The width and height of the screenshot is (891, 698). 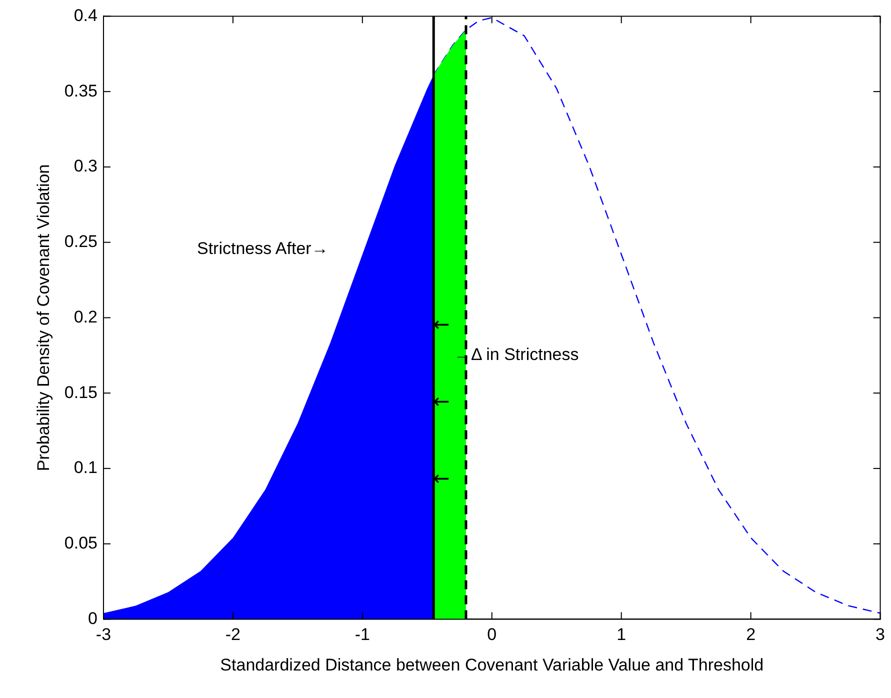 I want to click on y-tick-label: 0.35, so click(x=81, y=90).